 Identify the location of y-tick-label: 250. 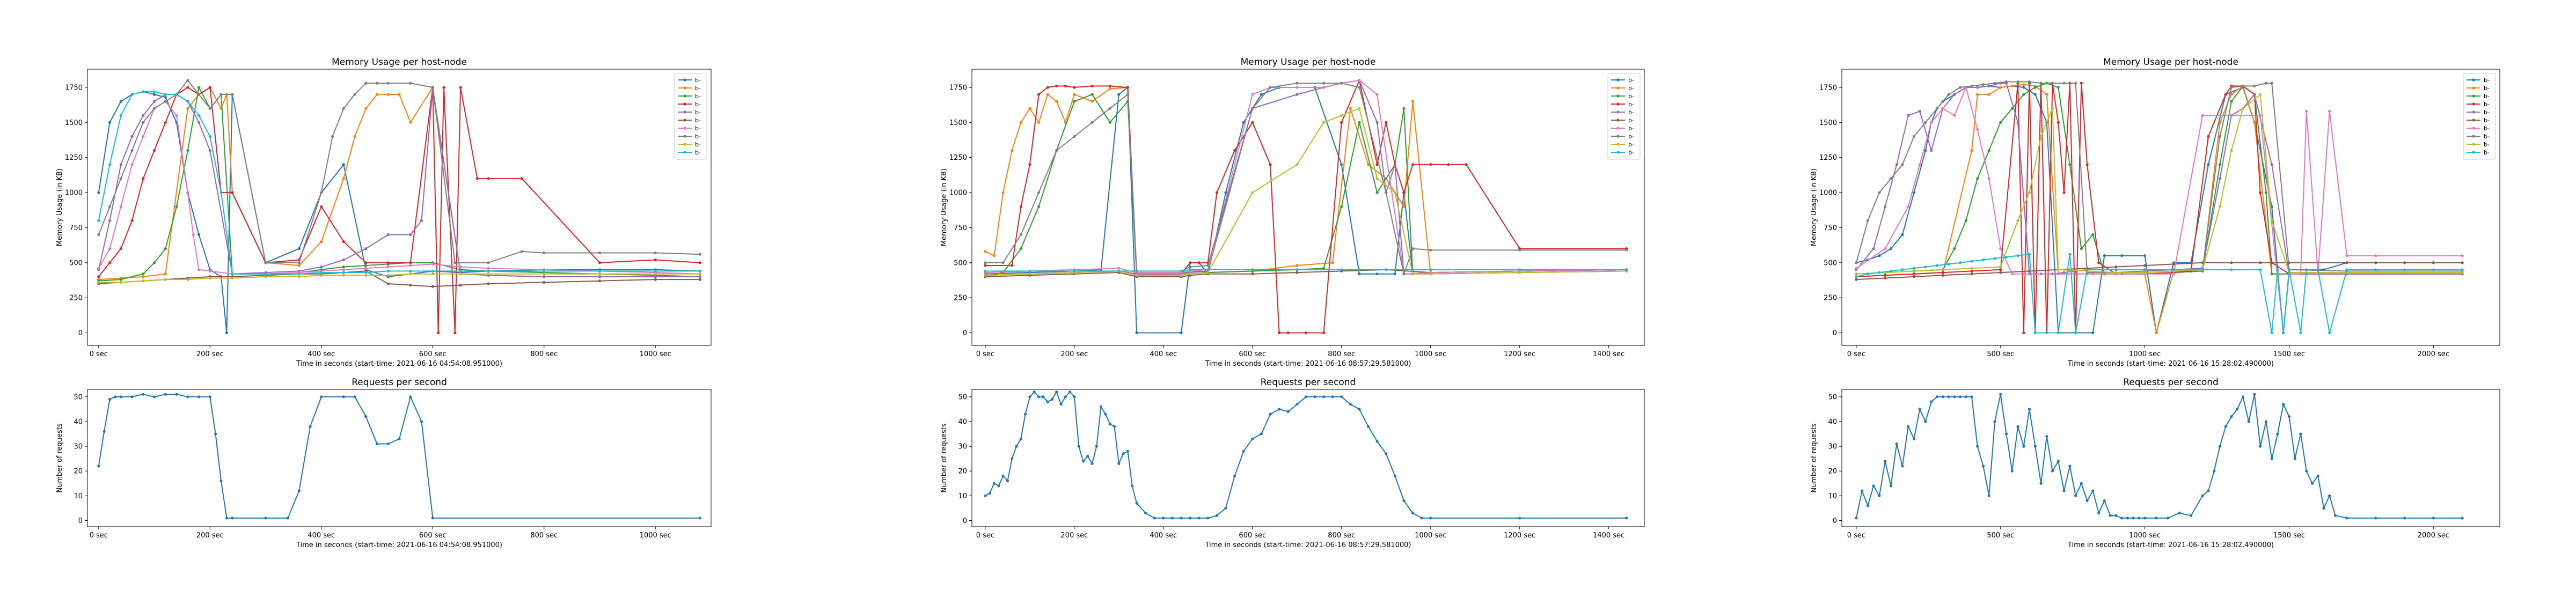
(1830, 298).